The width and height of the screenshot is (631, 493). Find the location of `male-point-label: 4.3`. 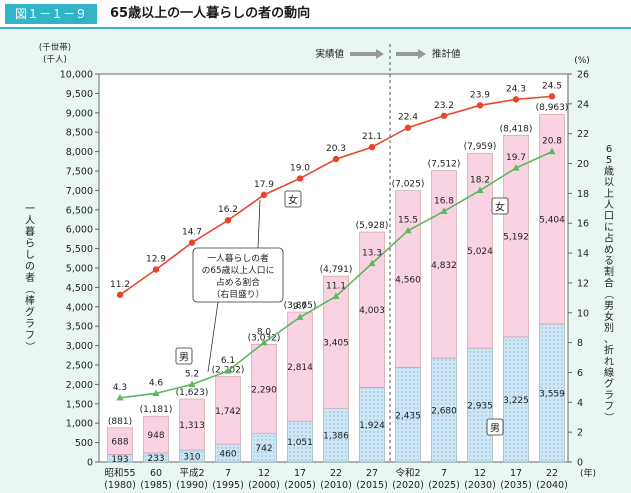

male-point-label: 4.3 is located at coordinates (120, 388).